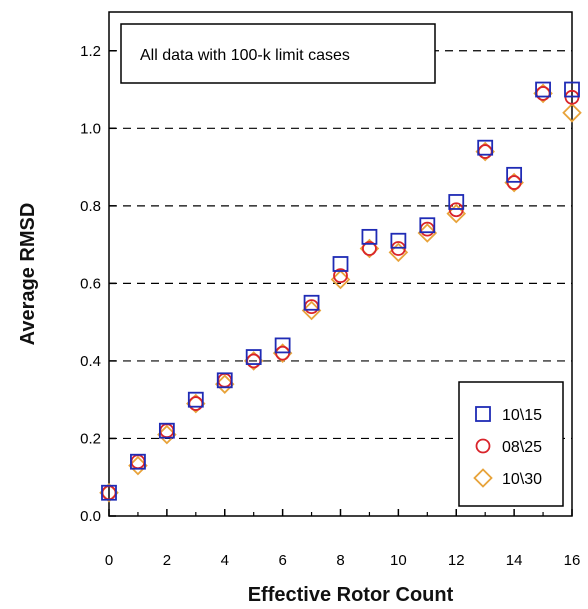 This screenshot has height=609, width=588. I want to click on y-tick-label: 1.0, so click(90, 128).